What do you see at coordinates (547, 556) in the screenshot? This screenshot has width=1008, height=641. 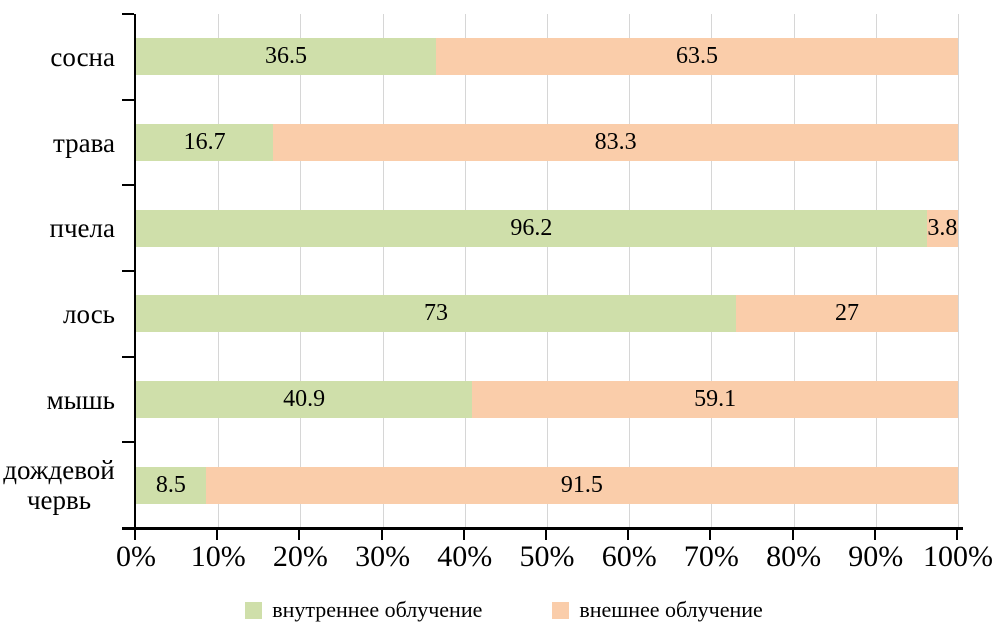 I see `x-axis-tick-label: 50%` at bounding box center [547, 556].